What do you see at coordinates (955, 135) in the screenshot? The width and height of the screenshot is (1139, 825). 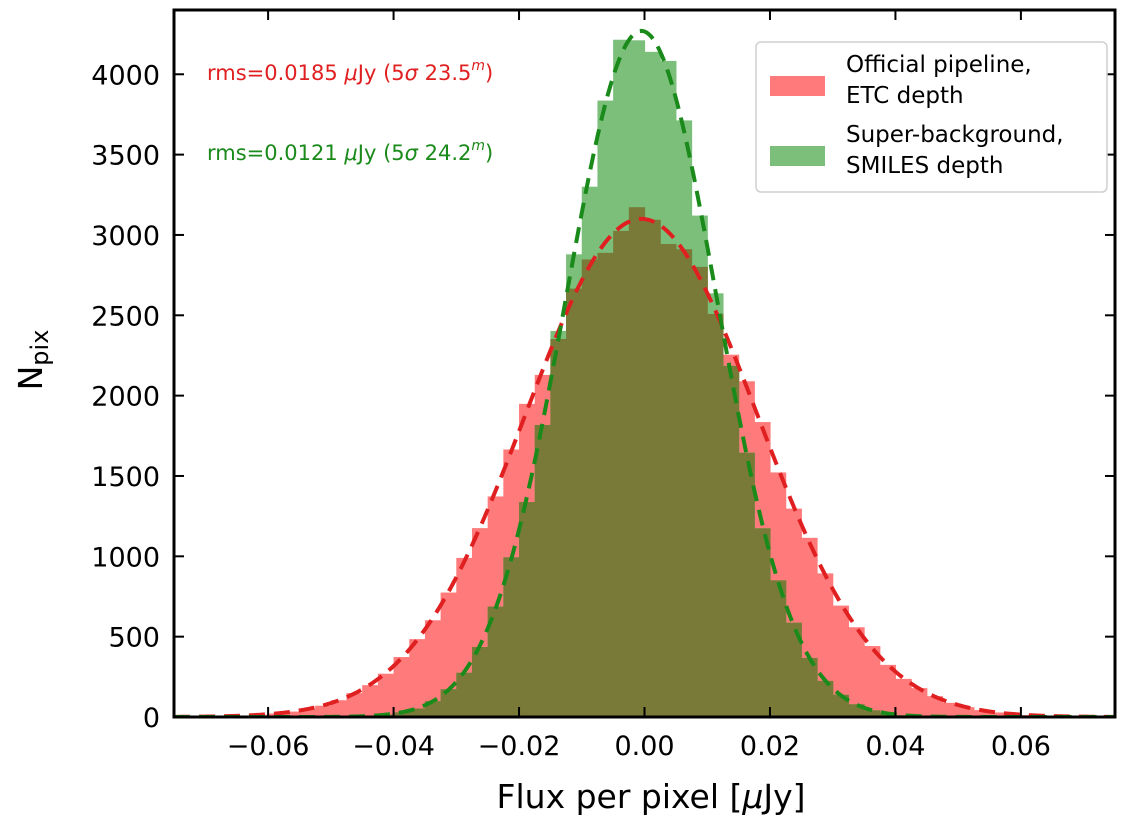 I see `legend-label-super-background-line1: Super-background,` at bounding box center [955, 135].